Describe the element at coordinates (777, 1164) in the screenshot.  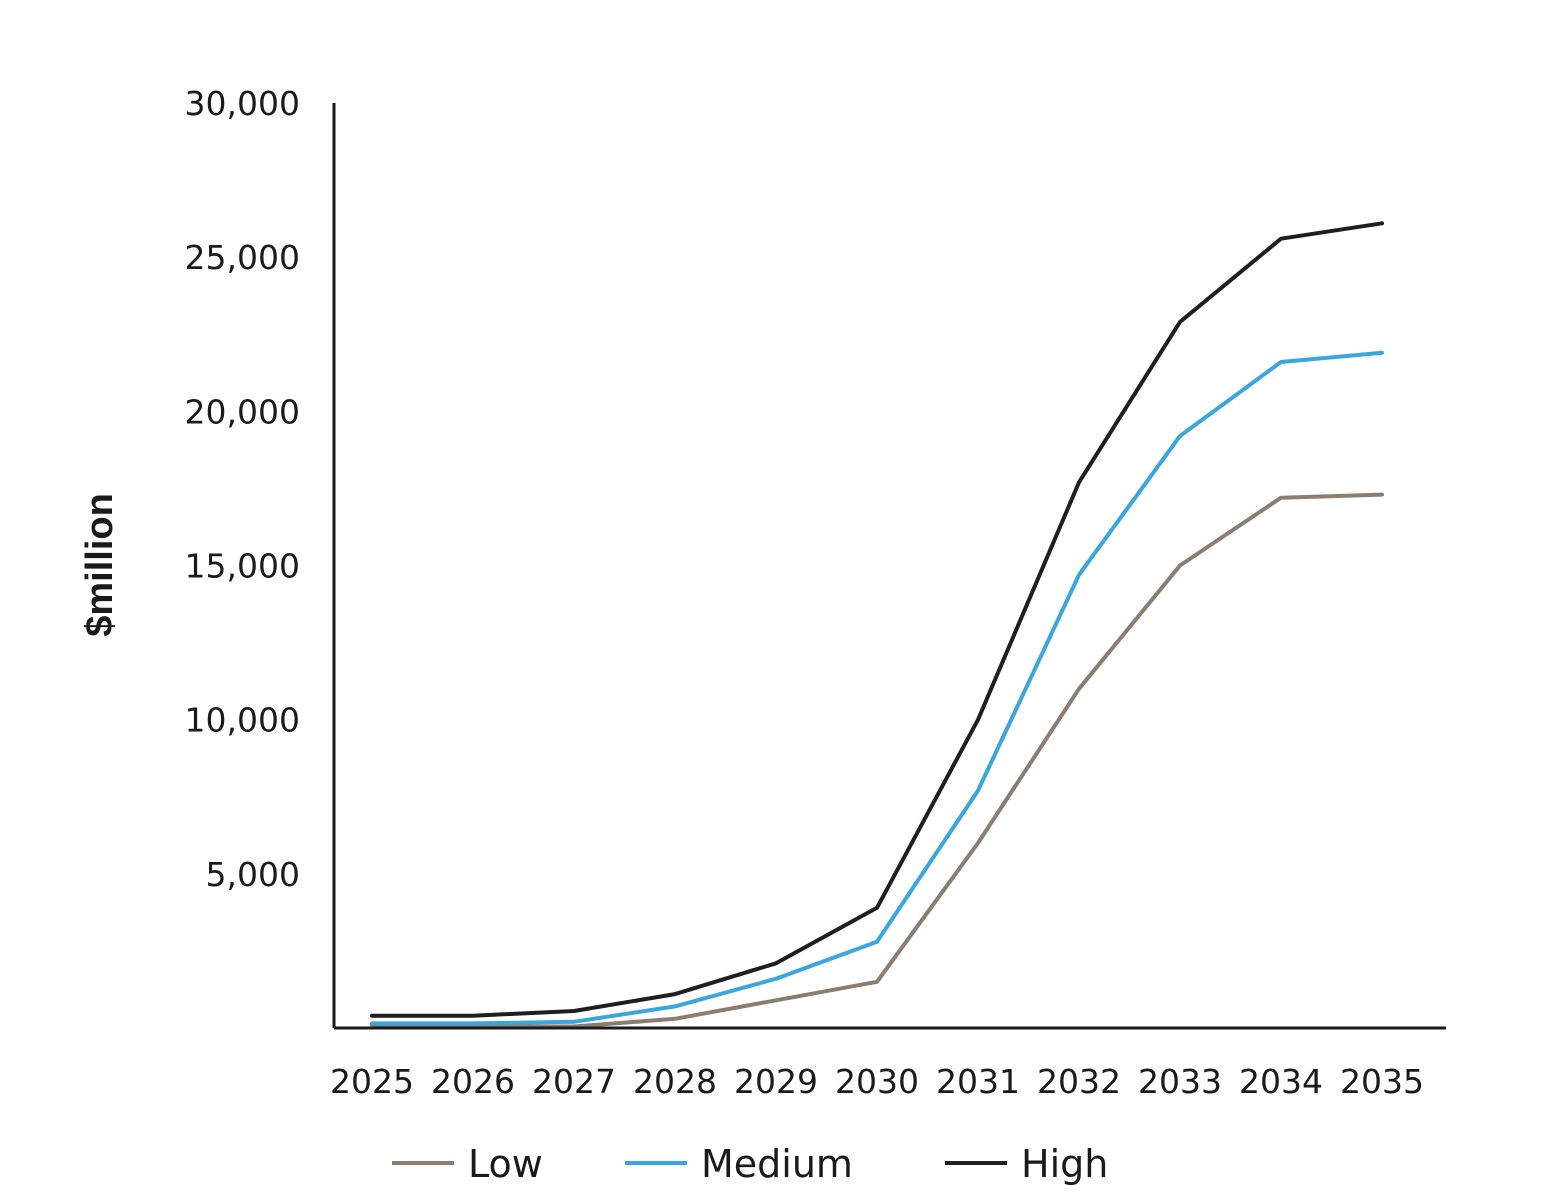
I see `legend-label-medium: Medium` at that location.